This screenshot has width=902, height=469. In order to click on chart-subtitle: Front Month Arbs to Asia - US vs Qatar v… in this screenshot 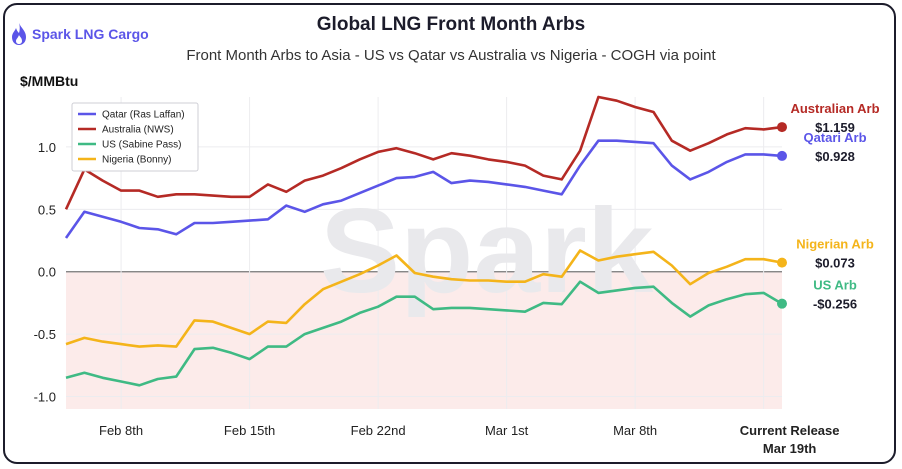, I will do `click(451, 55)`.